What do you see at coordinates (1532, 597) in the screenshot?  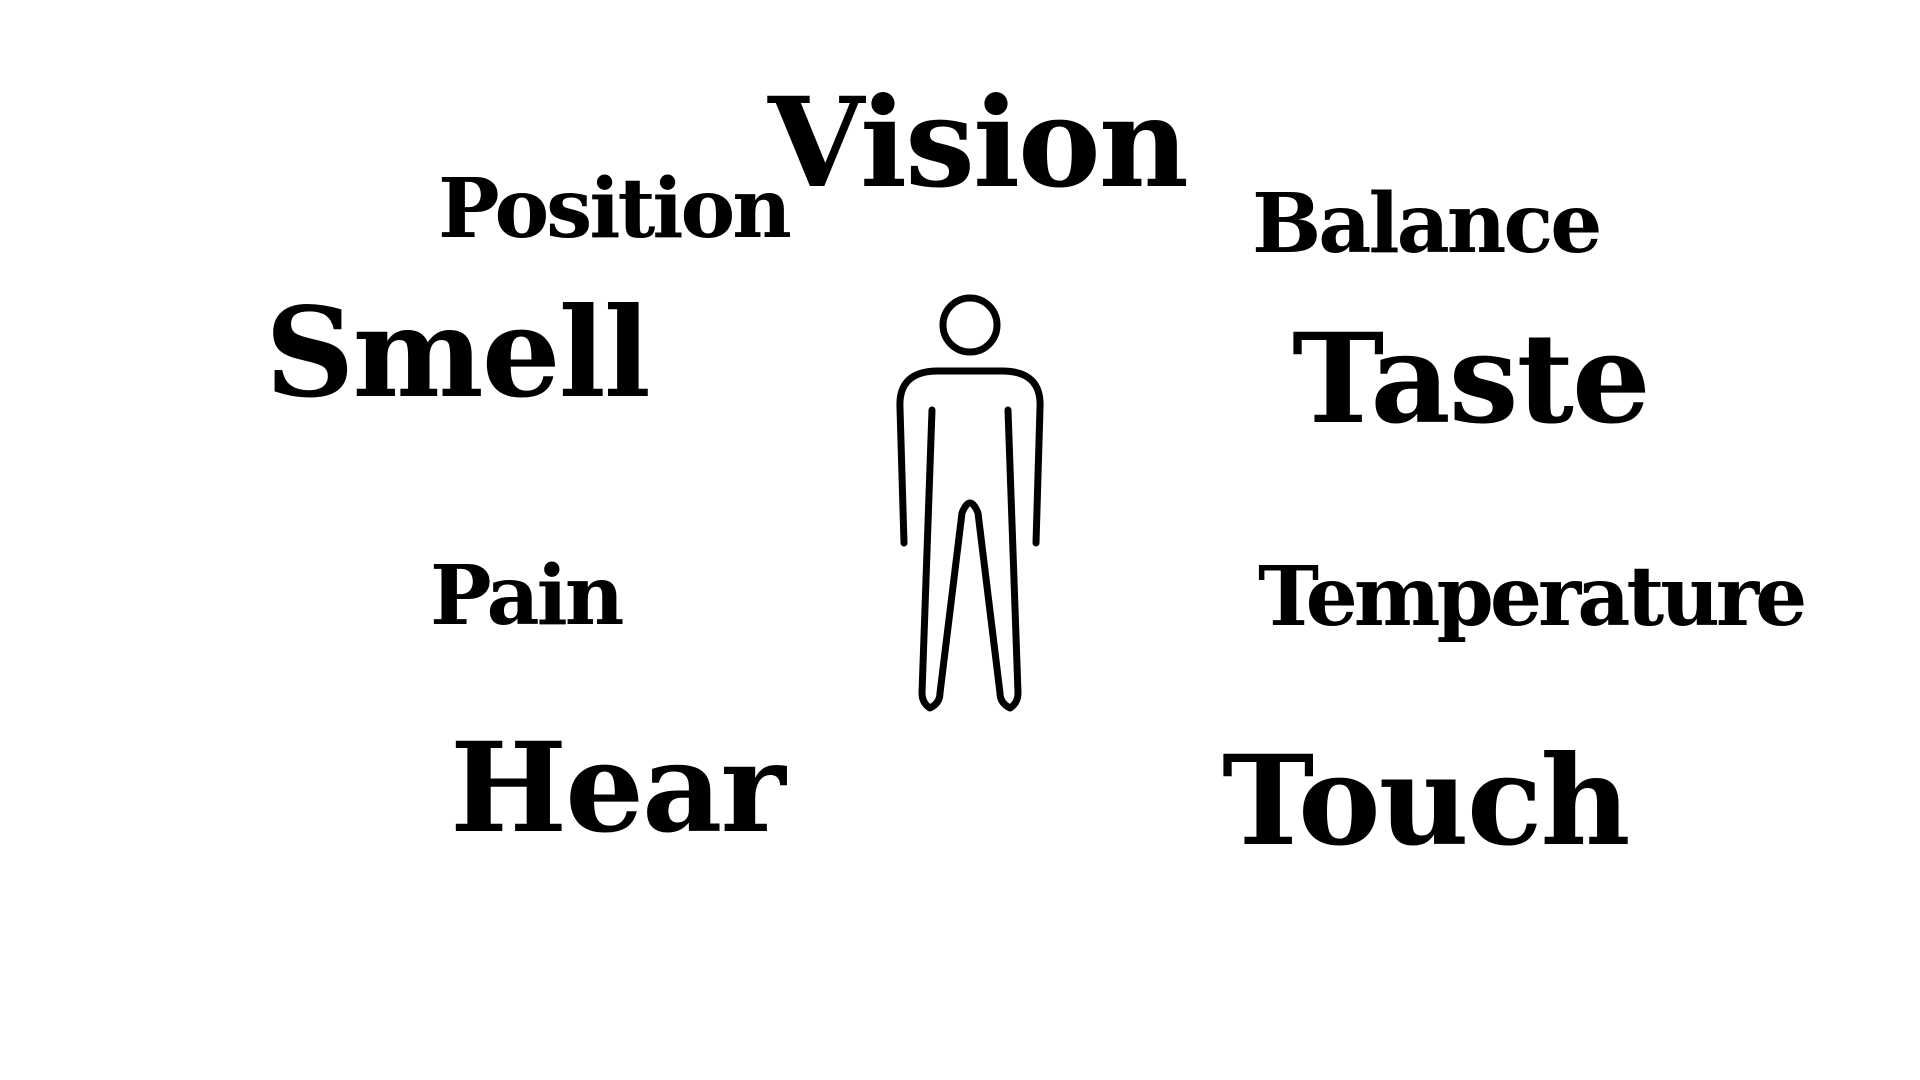 I see `label-temperature: Temperature` at bounding box center [1532, 597].